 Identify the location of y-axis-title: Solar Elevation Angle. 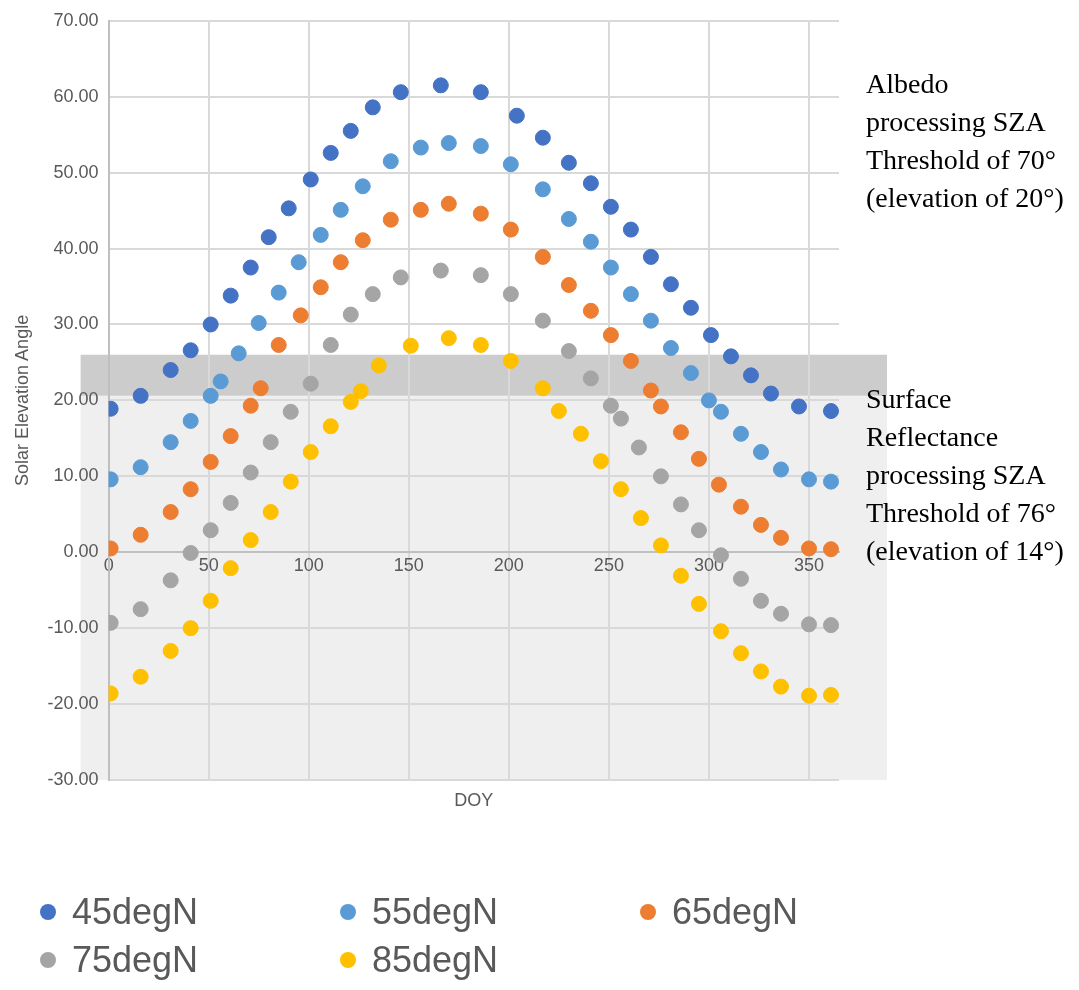
(21, 400).